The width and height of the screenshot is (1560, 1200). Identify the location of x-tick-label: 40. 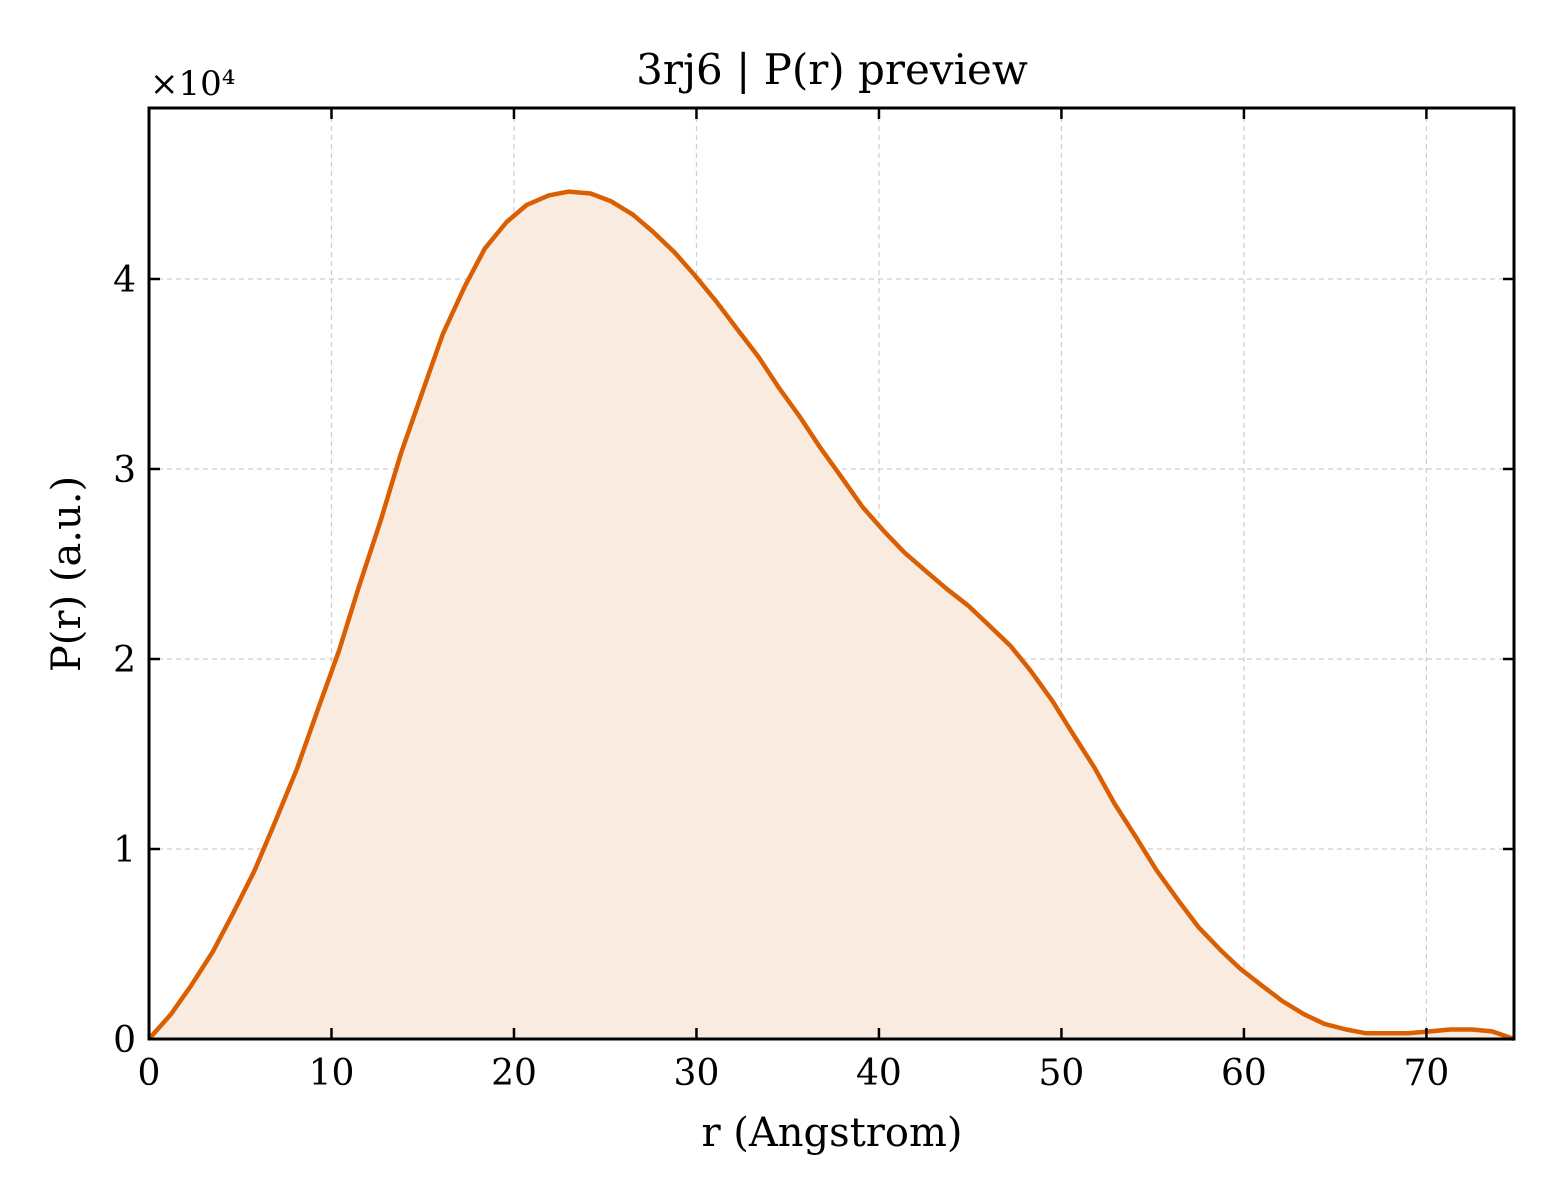
(879, 1073).